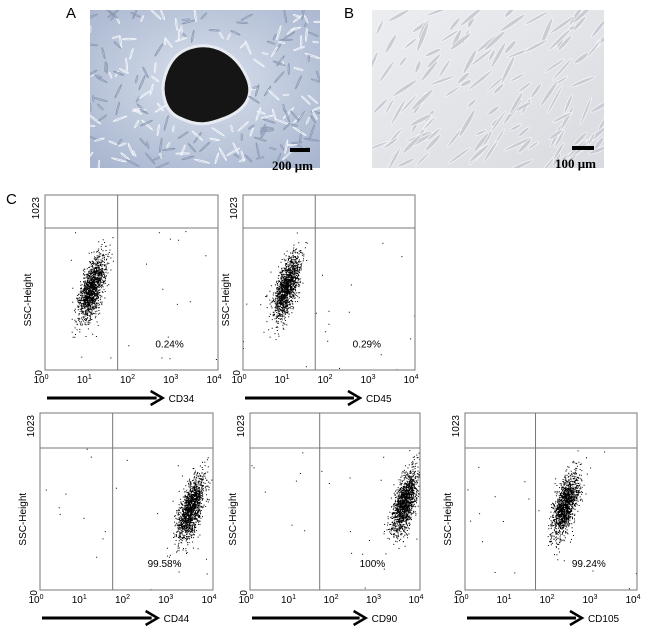  Describe the element at coordinates (153, 618) in the screenshot. I see `arrow-head` at that location.